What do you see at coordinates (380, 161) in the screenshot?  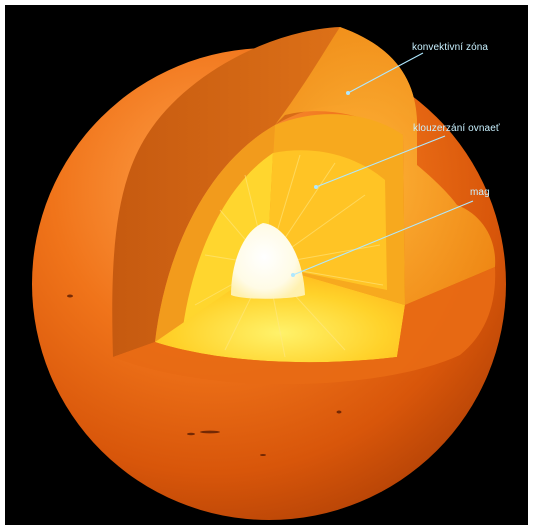 I see `pointer-radiative-line` at bounding box center [380, 161].